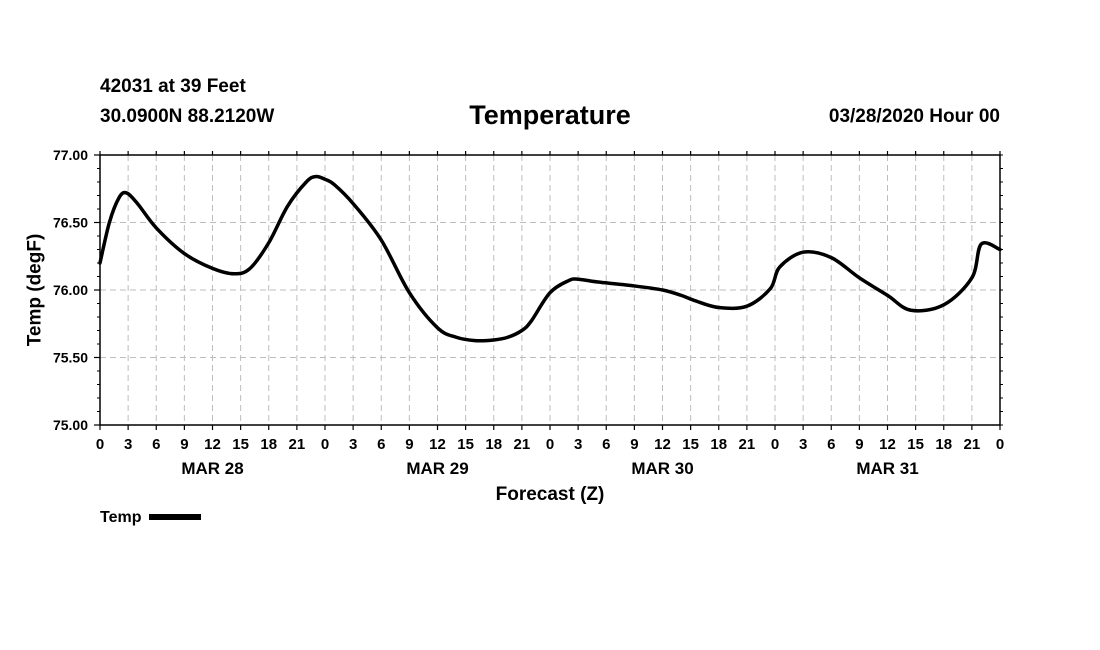 This screenshot has width=1100, height=650. Describe the element at coordinates (662, 468) in the screenshot. I see `x-day-label: MAR 30` at that location.